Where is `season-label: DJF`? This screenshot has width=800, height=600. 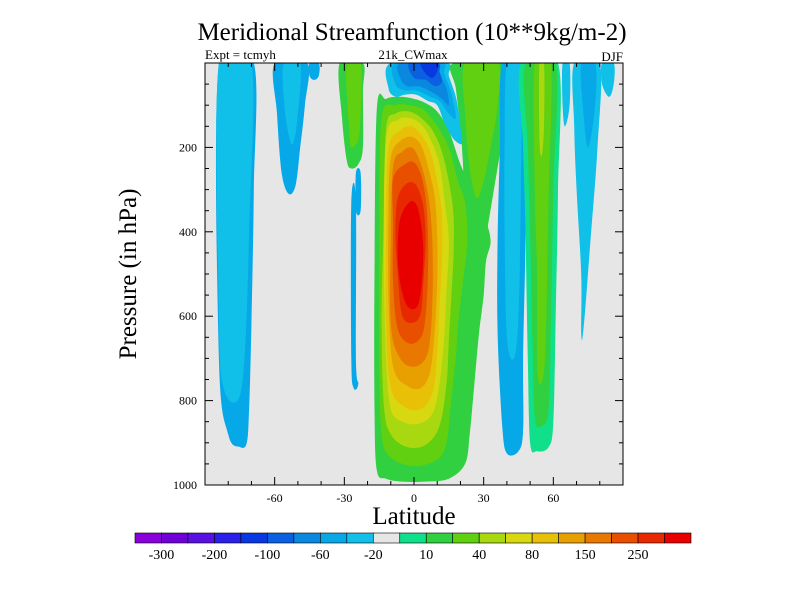 season-label: DJF is located at coordinates (612, 56).